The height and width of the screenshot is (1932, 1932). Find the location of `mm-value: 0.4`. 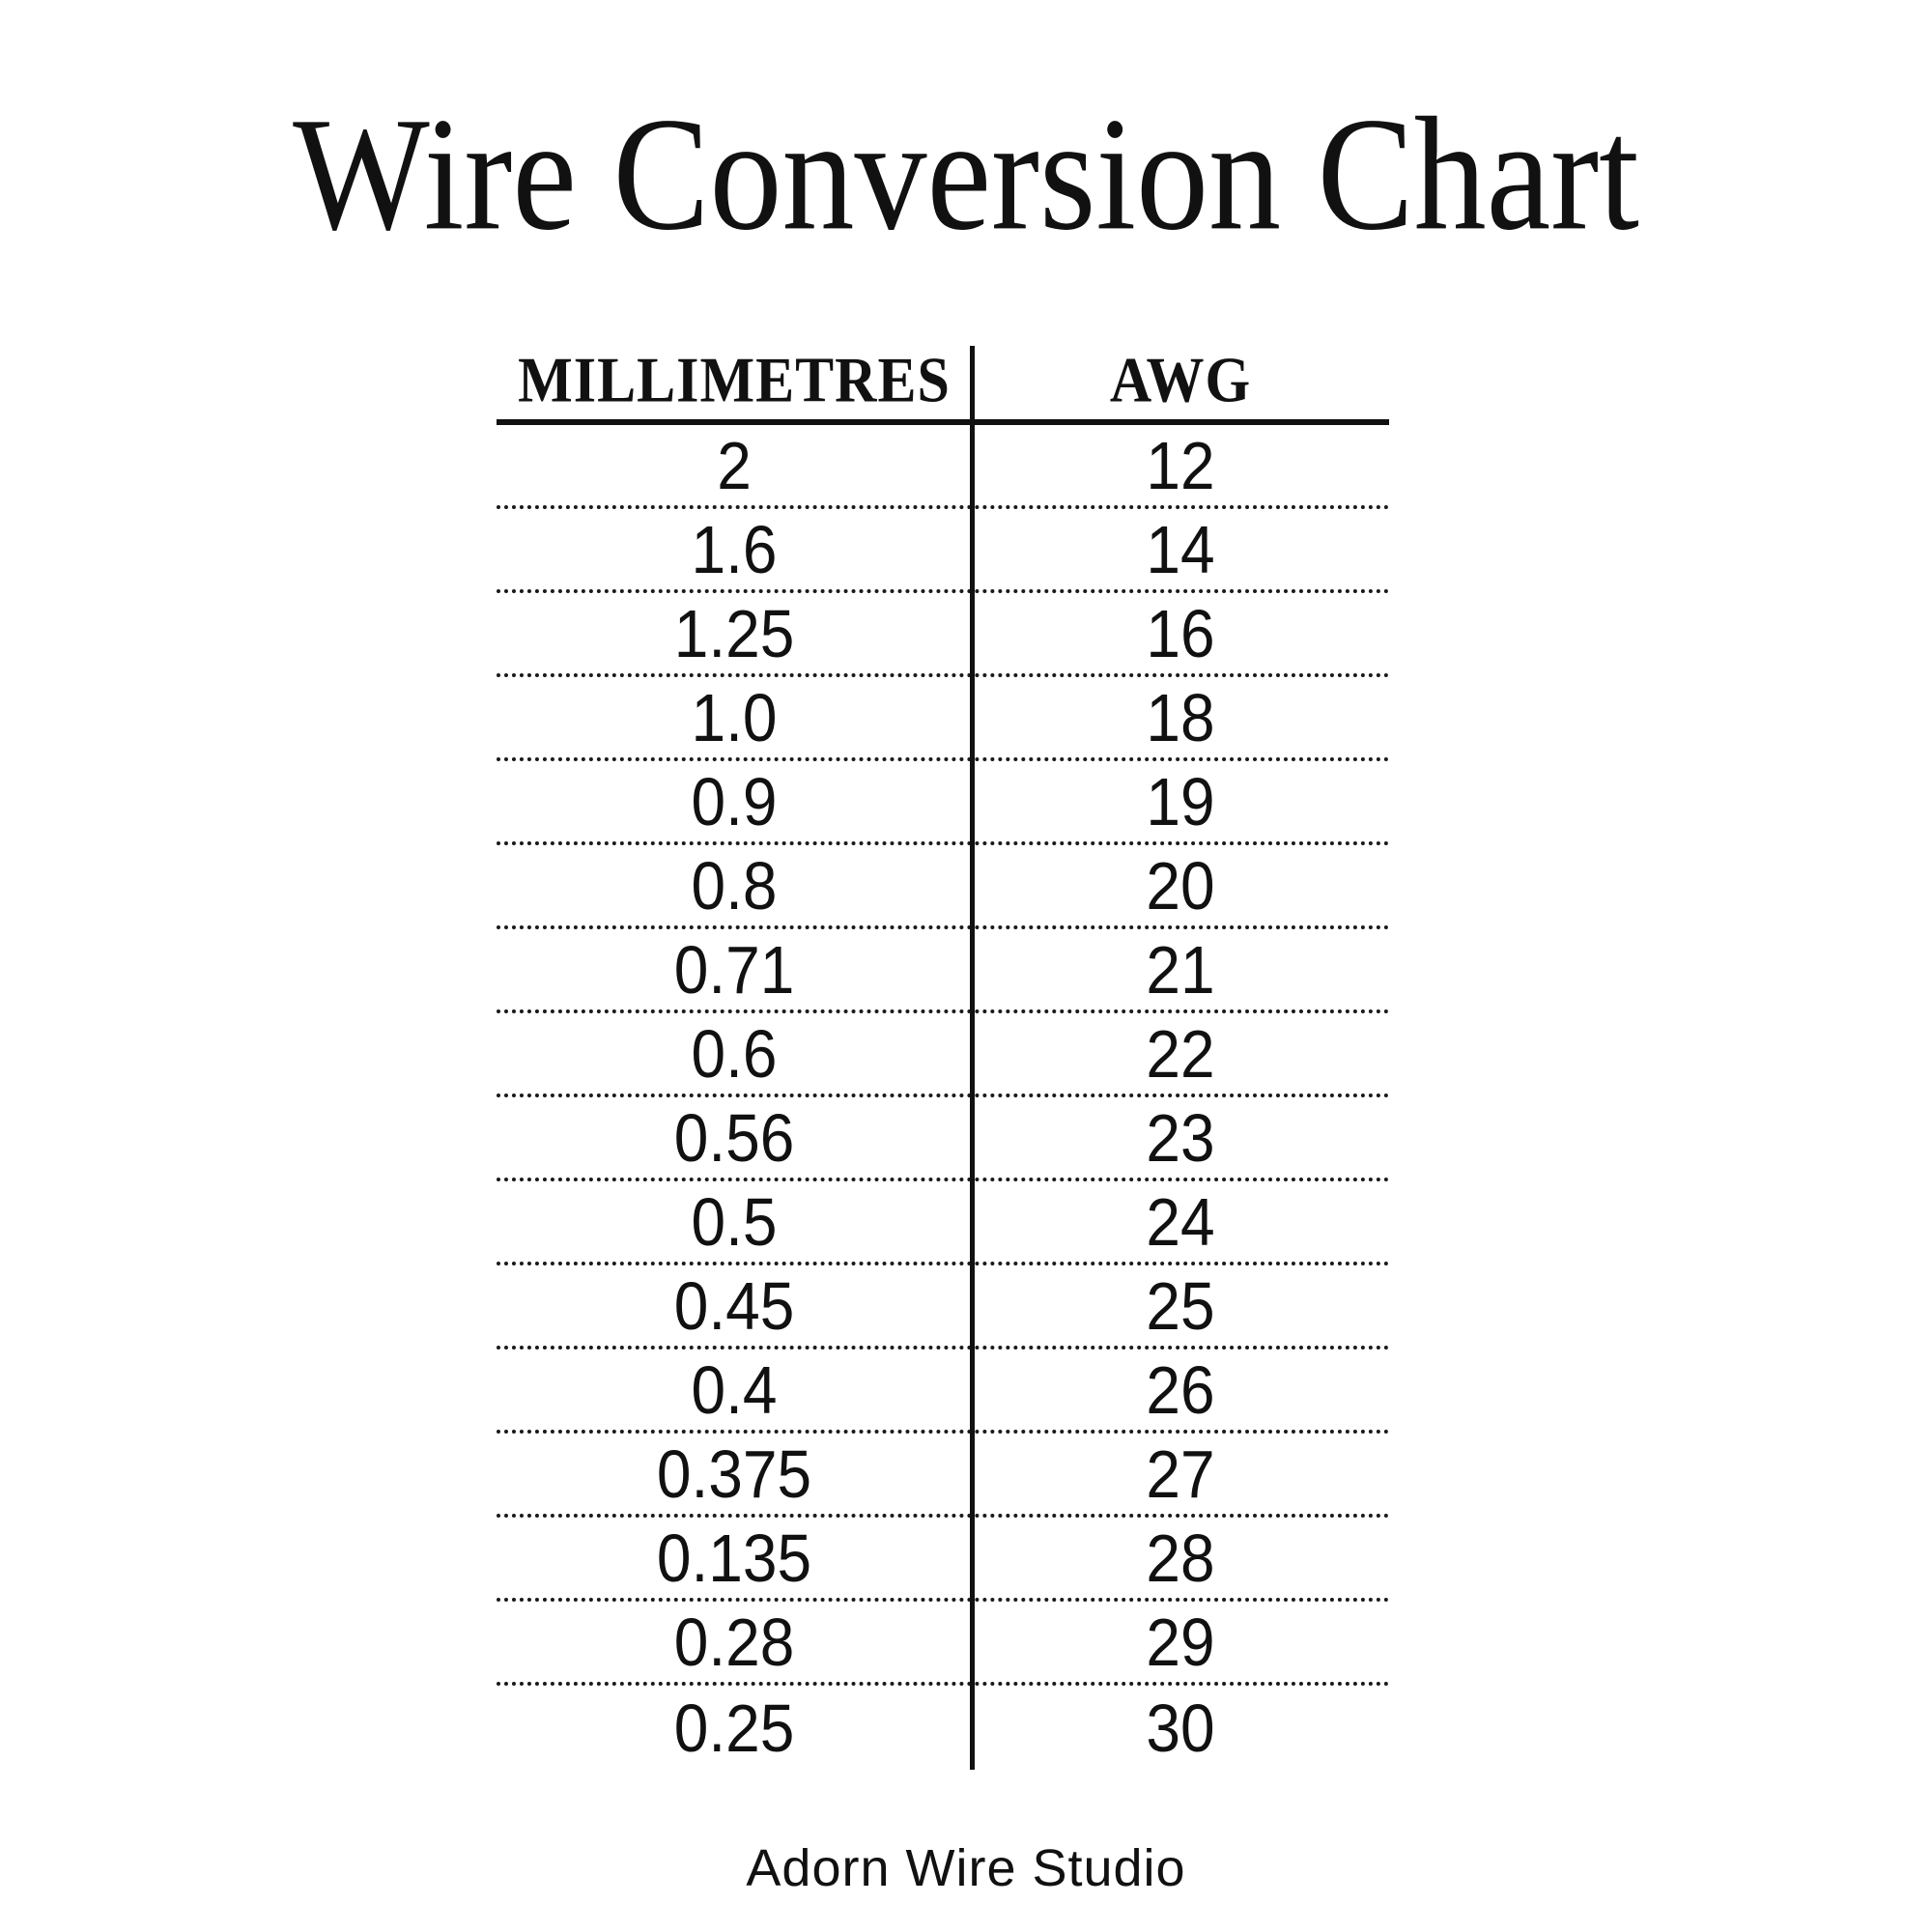

mm-value: 0.4 is located at coordinates (734, 1389).